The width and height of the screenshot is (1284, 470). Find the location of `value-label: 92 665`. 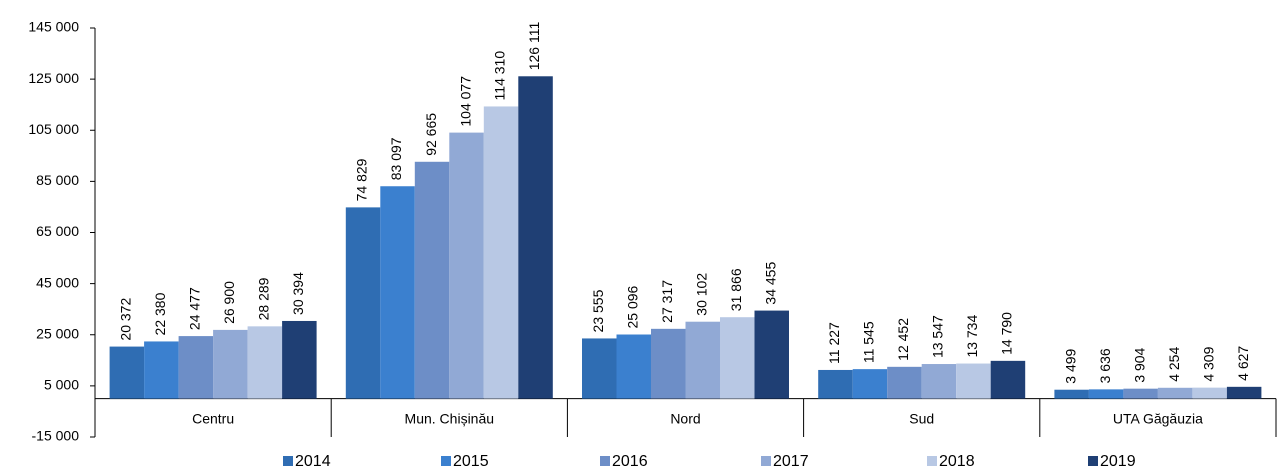

value-label: 92 665 is located at coordinates (431, 134).